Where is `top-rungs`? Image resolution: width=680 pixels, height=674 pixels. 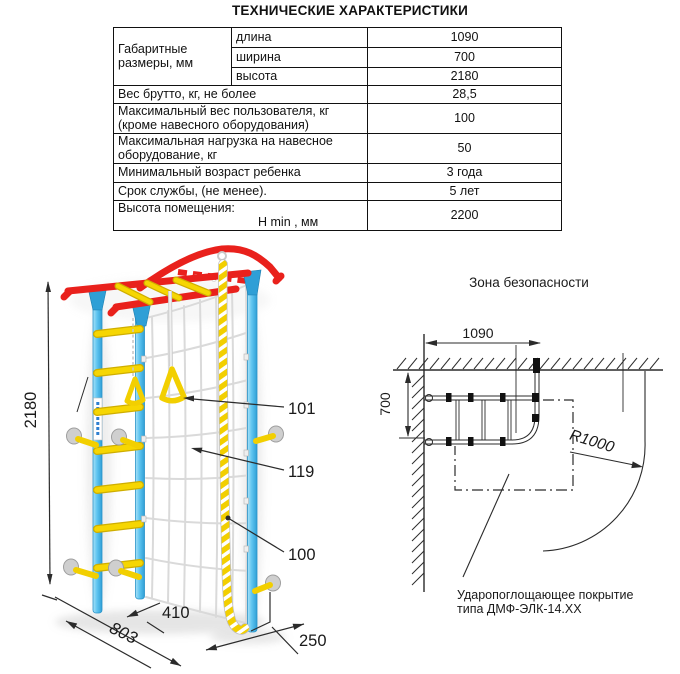 top-rungs is located at coordinates (163, 291).